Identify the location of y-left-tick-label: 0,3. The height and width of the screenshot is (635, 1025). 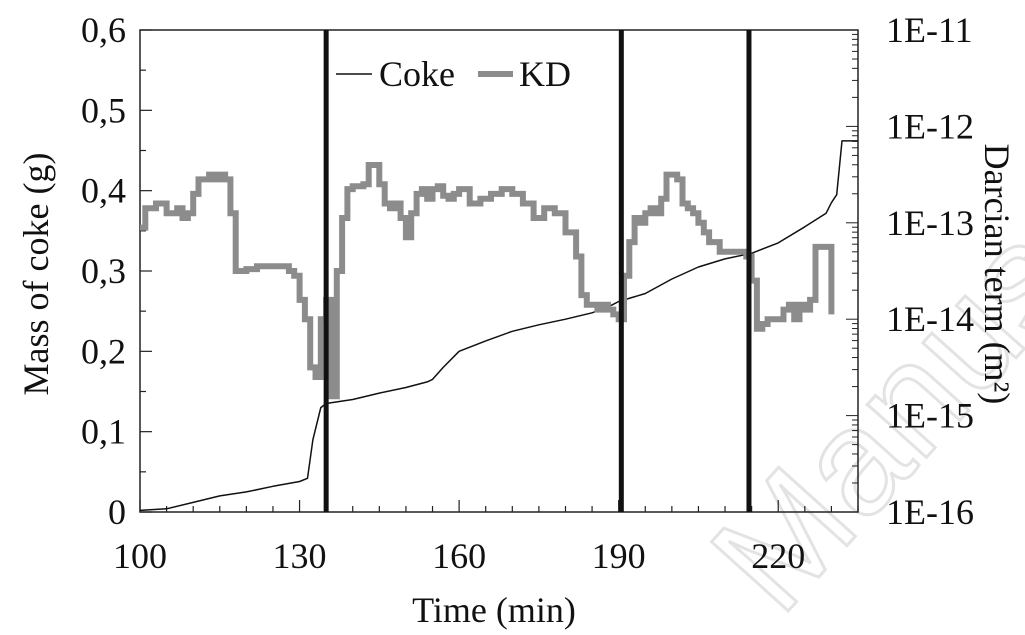
(103, 271).